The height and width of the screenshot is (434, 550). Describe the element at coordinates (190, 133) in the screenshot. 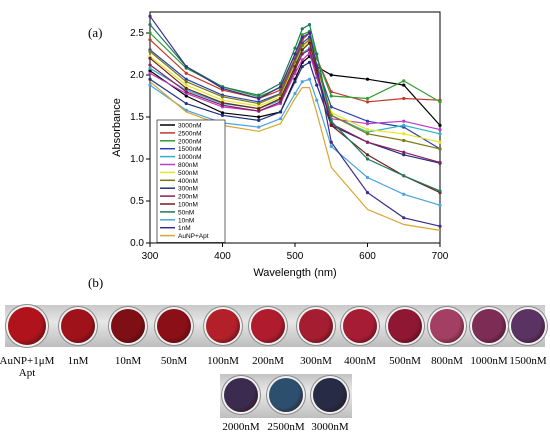

I see `legend-label: 2500nM` at that location.